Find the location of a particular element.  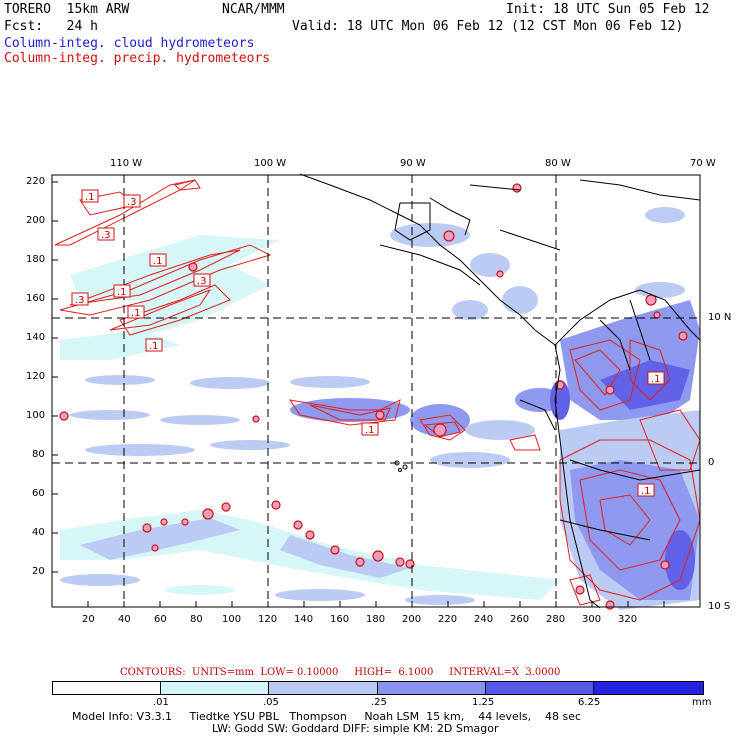

organization: NCAR/MMM is located at coordinates (253, 9).